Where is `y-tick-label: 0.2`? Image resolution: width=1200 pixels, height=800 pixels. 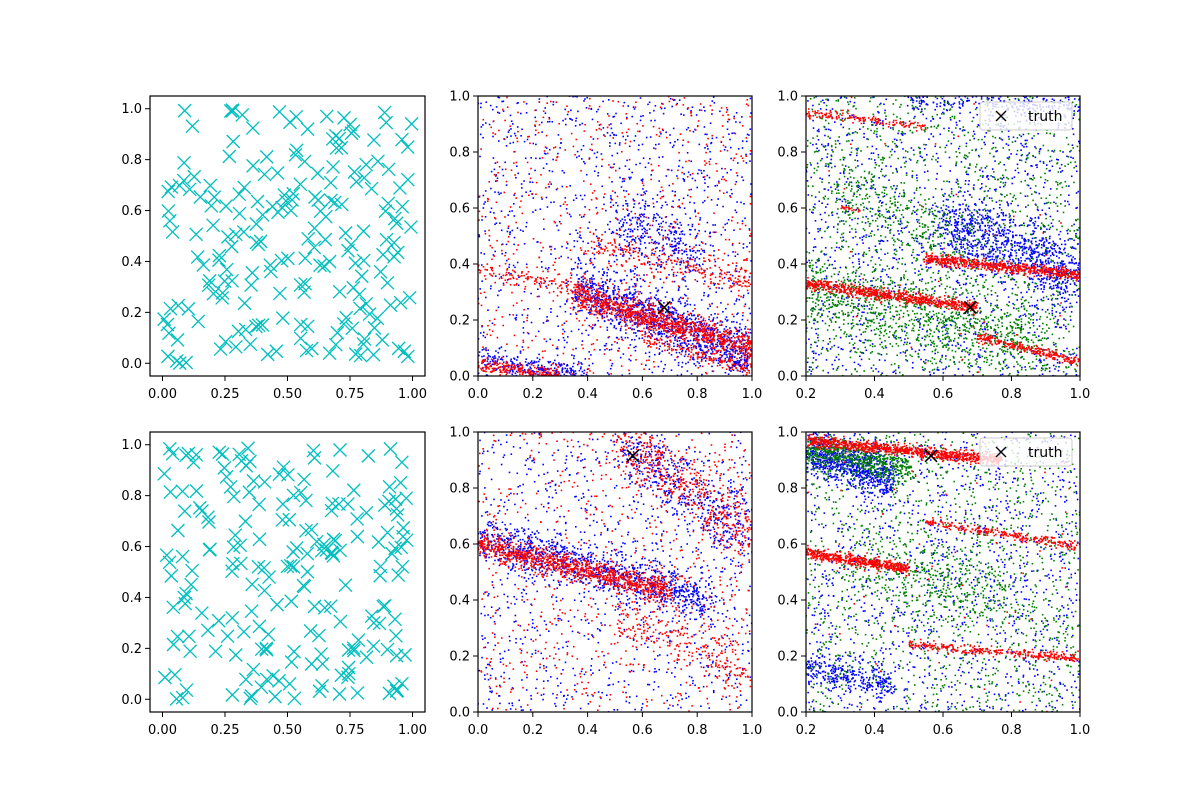
y-tick-label: 0.2 is located at coordinates (131, 313).